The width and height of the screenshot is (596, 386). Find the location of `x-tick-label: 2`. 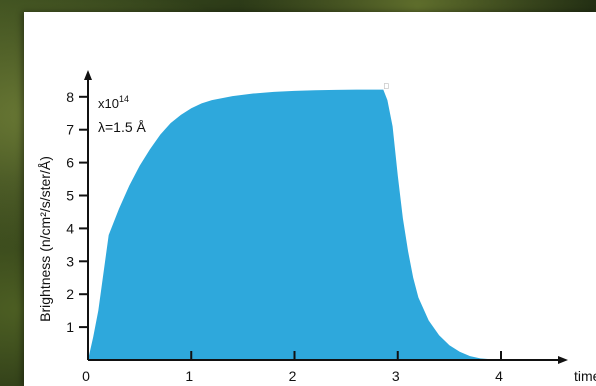

x-tick-label: 2 is located at coordinates (293, 376).